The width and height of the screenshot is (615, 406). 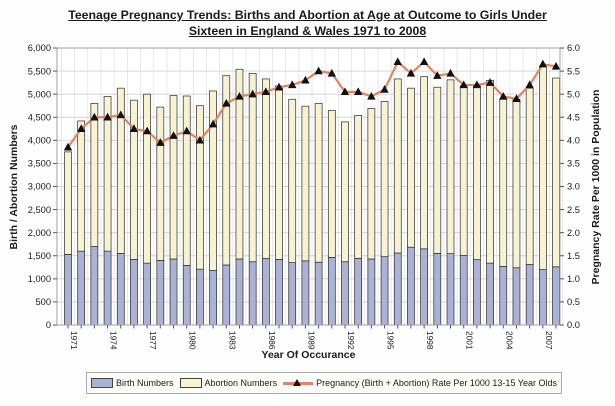 What do you see at coordinates (424, 61) in the screenshot?
I see `rate-marker-1998` at bounding box center [424, 61].